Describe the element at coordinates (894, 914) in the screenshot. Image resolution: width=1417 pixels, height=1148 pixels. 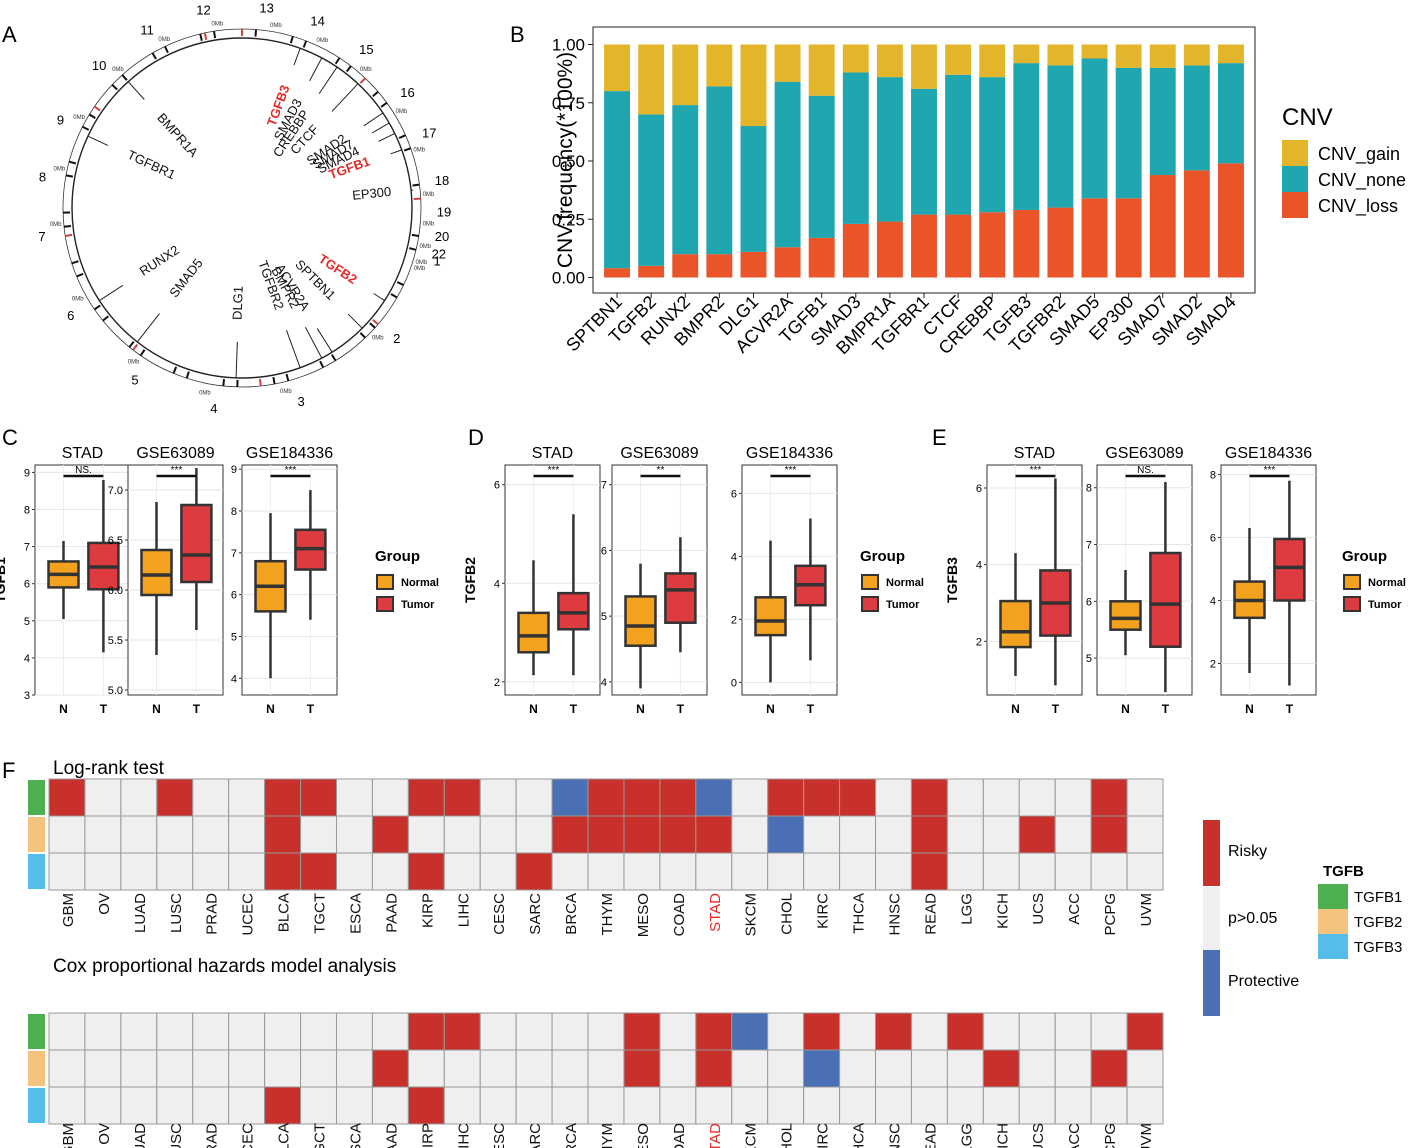
I see `column-label: HNSC` at that location.